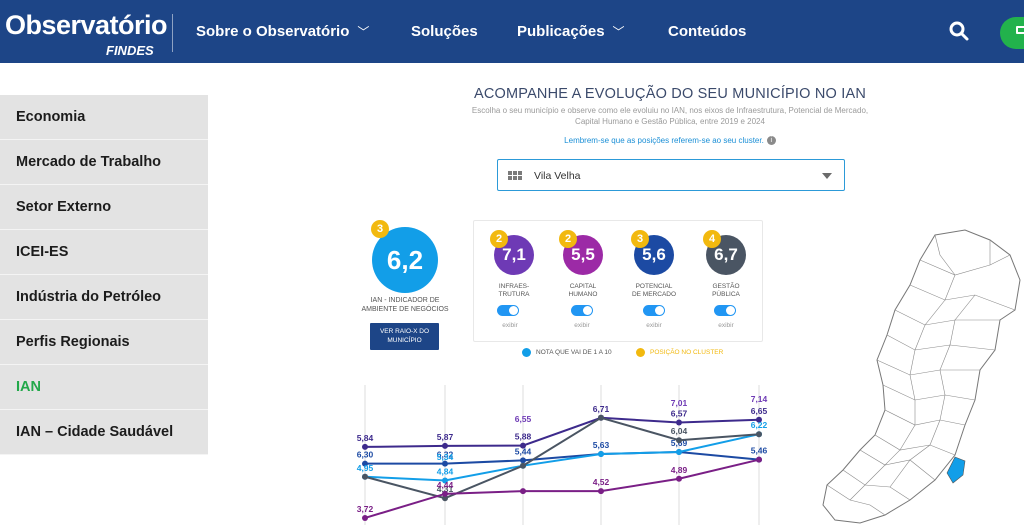 The width and height of the screenshot is (1024, 525). I want to click on observatorio-logo: Observatório FINDES, so click(85, 32).